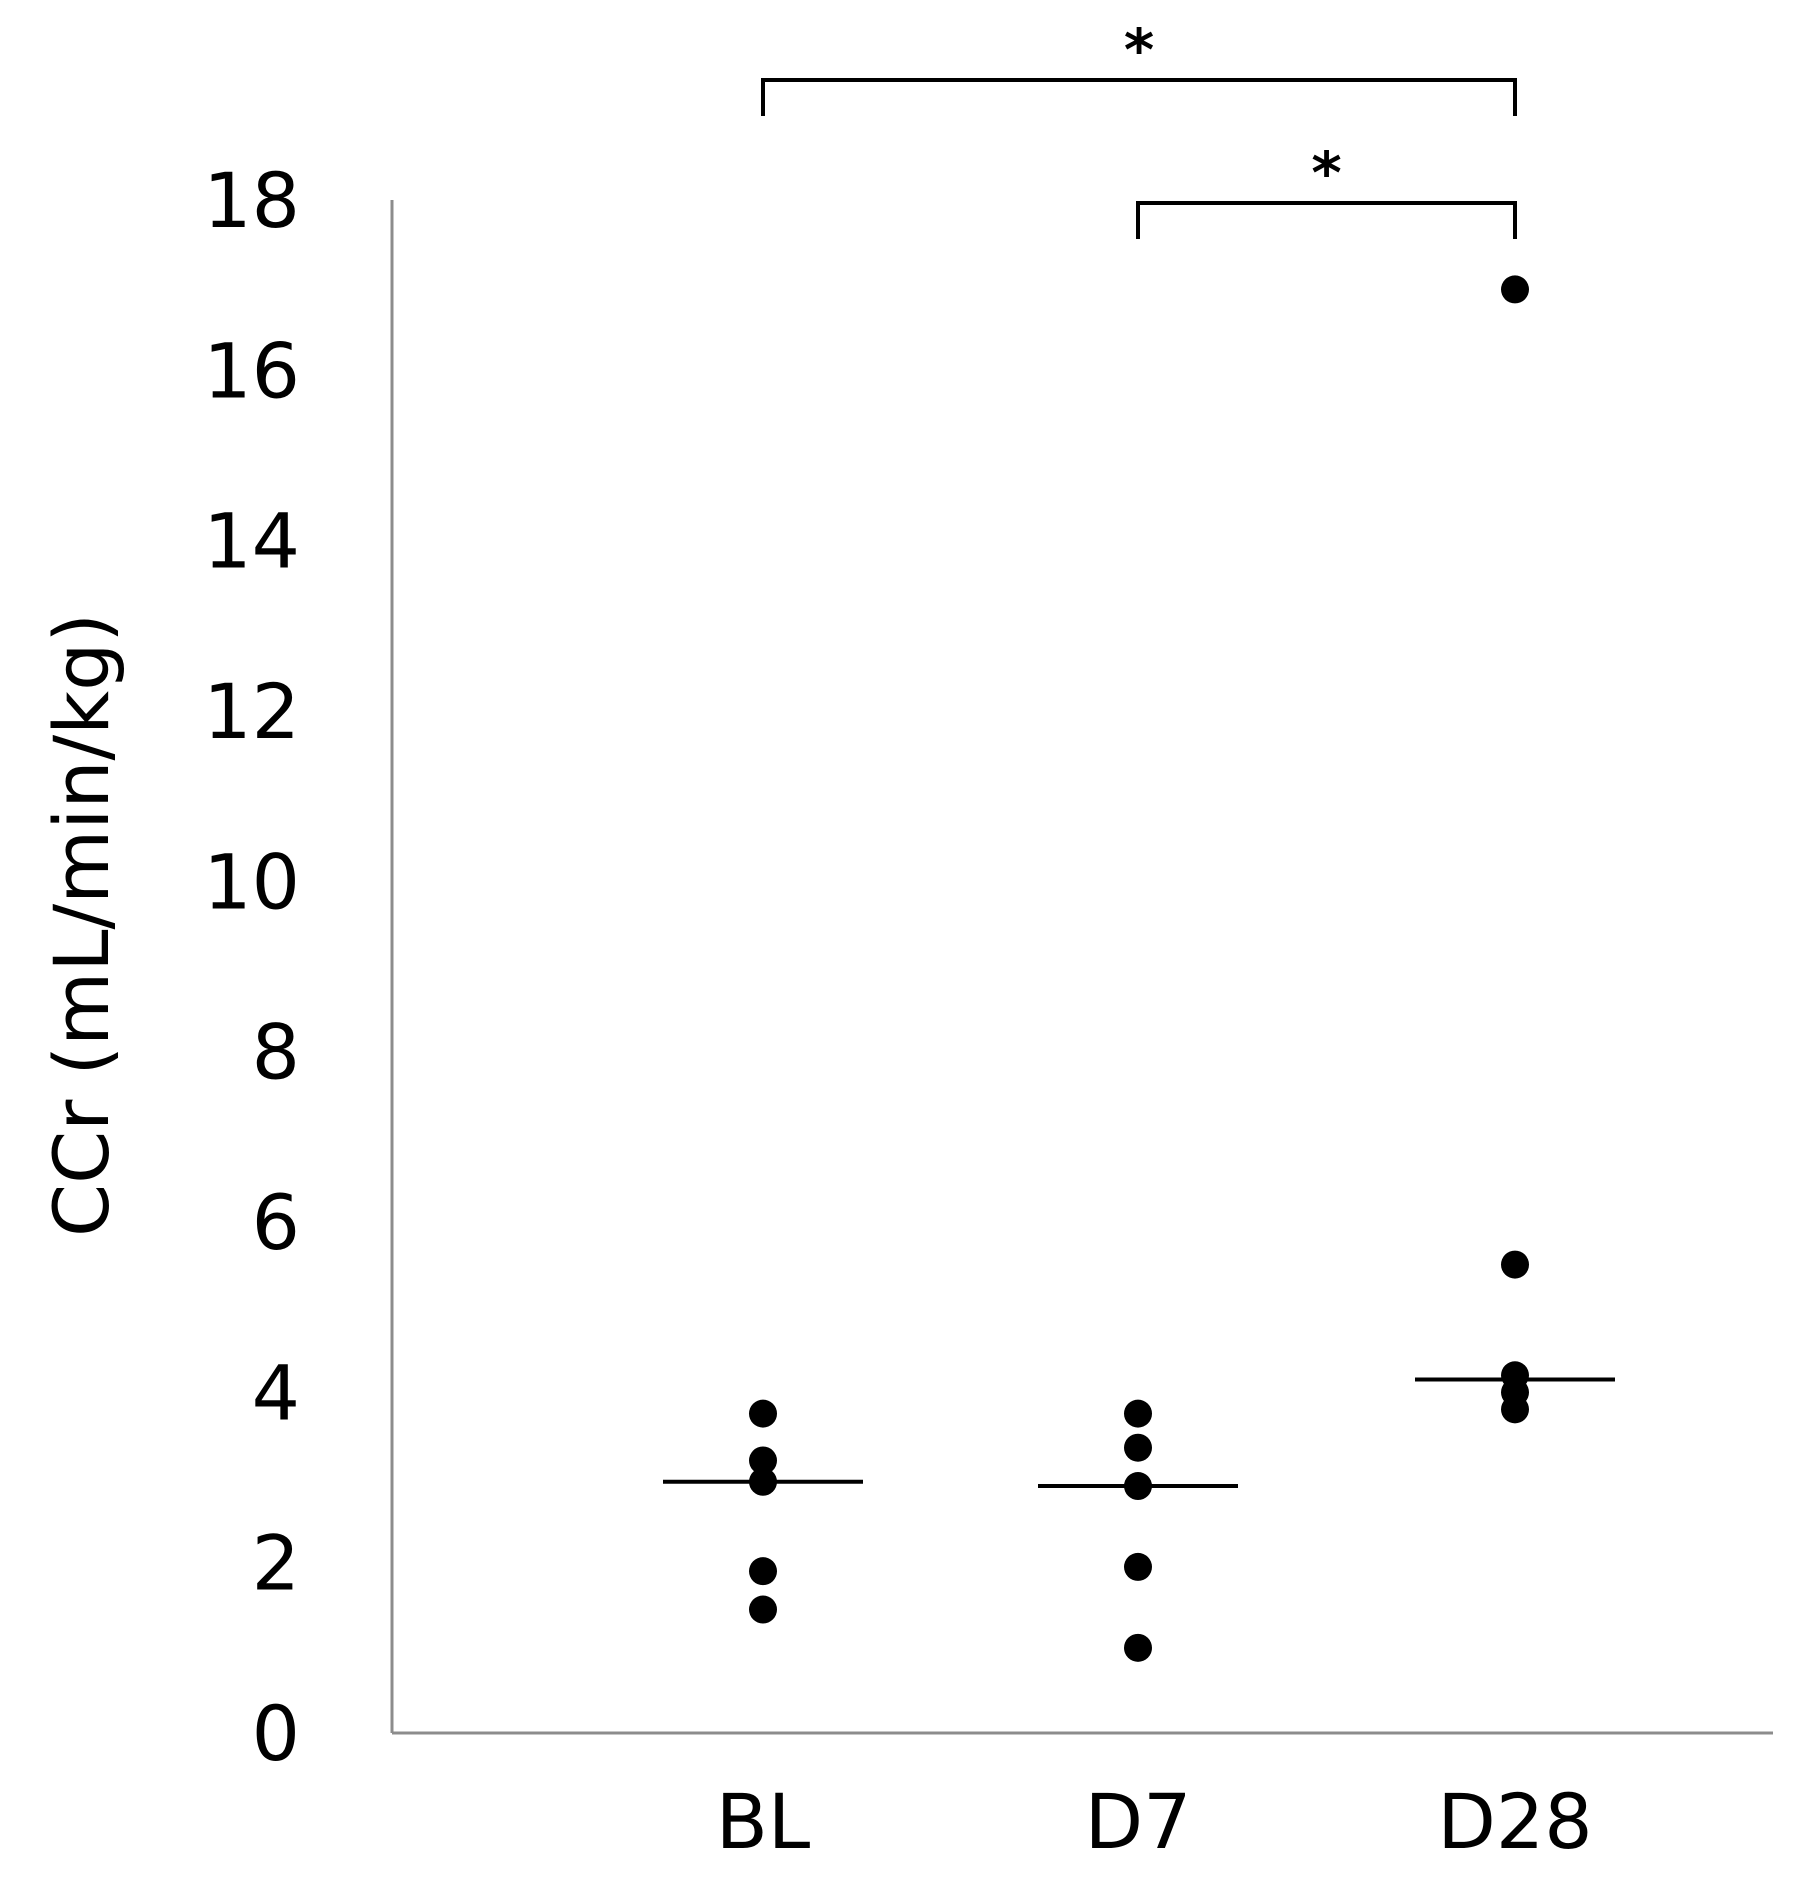 Image resolution: width=1800 pixels, height=1883 pixels. I want to click on y-axis-title: CCr (mL/min/kg), so click(81, 925).